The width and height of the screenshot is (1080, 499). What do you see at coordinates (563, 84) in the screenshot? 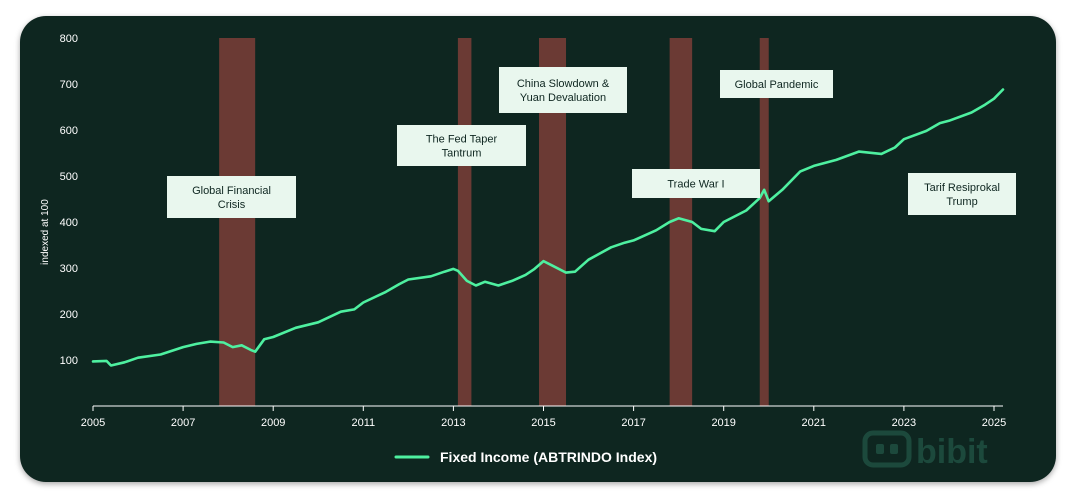
I see `event-label: China Slowdown &` at bounding box center [563, 84].